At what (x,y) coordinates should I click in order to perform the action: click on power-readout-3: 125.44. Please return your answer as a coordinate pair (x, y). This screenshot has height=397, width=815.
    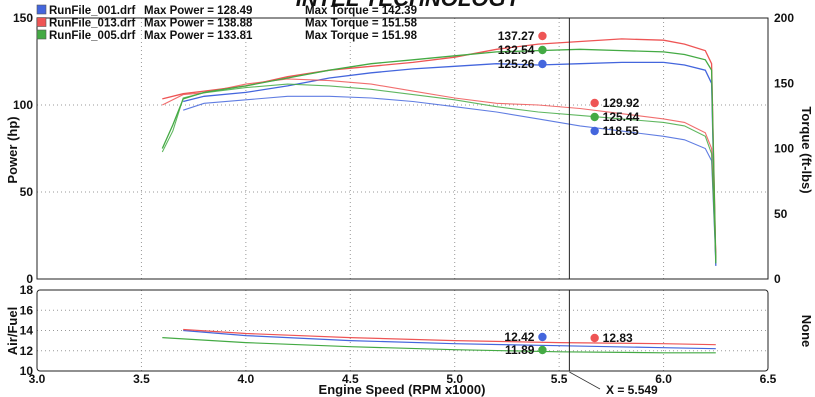
    Looking at the image, I should click on (621, 117).